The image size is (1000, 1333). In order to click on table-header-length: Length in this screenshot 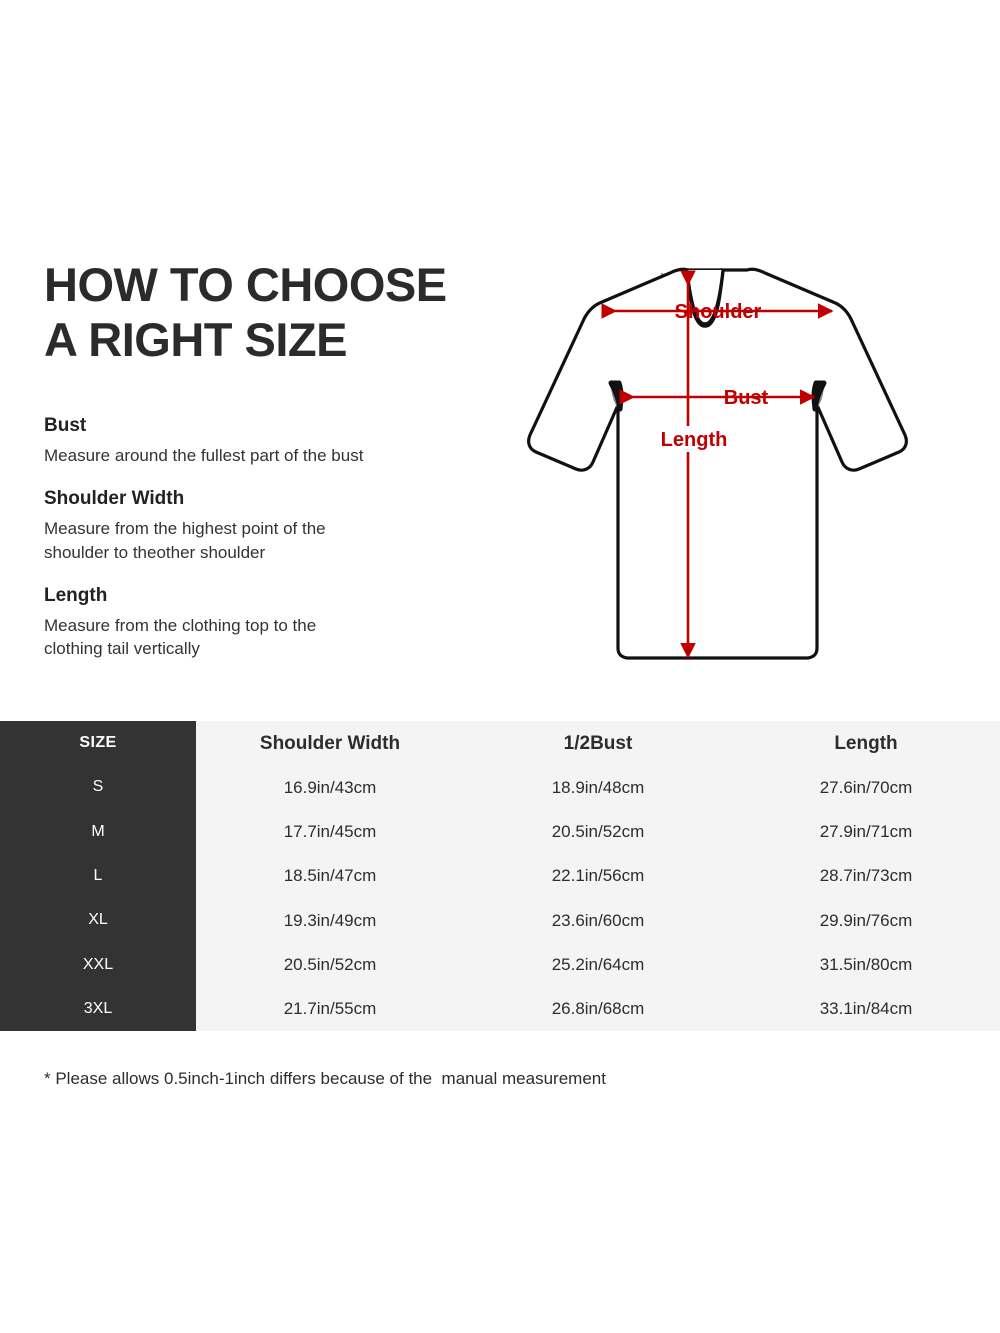, I will do `click(866, 743)`.